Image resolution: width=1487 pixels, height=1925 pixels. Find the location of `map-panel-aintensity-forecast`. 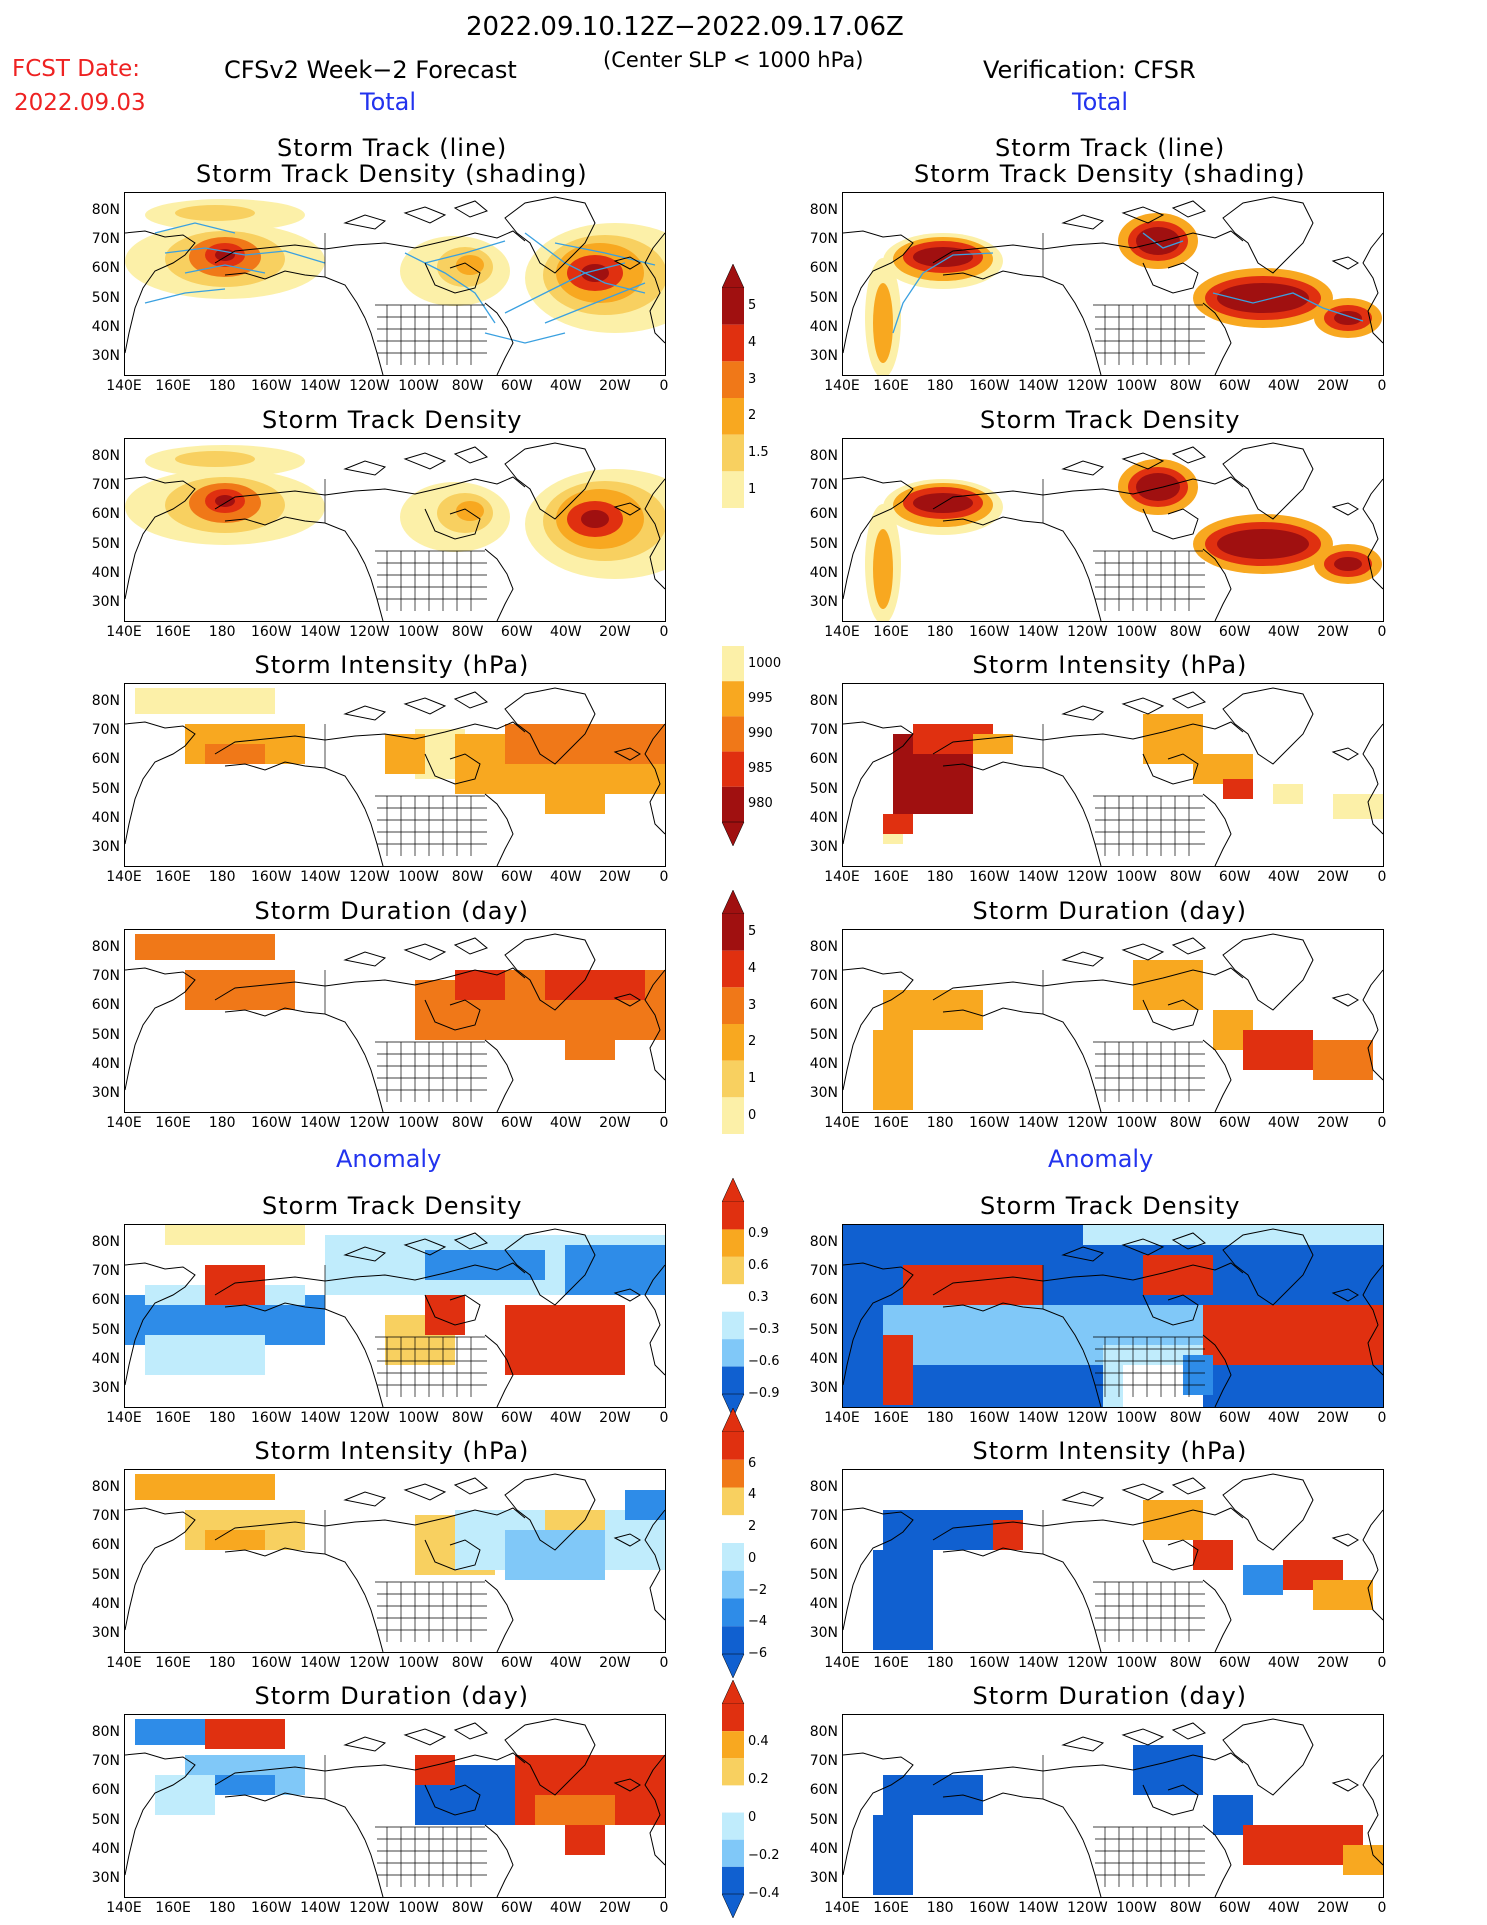

map-panel-aintensity-forecast is located at coordinates (395, 1561).